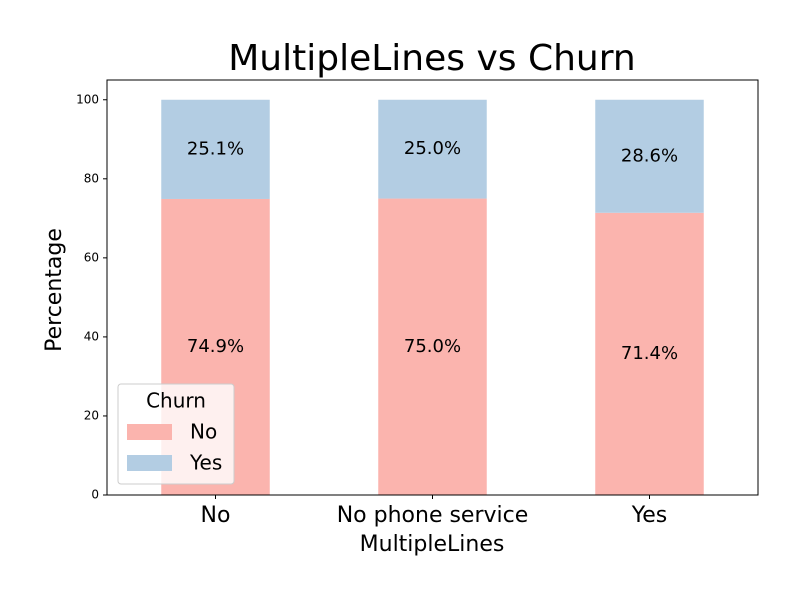 This screenshot has width=800, height=600. I want to click on x-tick-label: No, so click(216, 515).